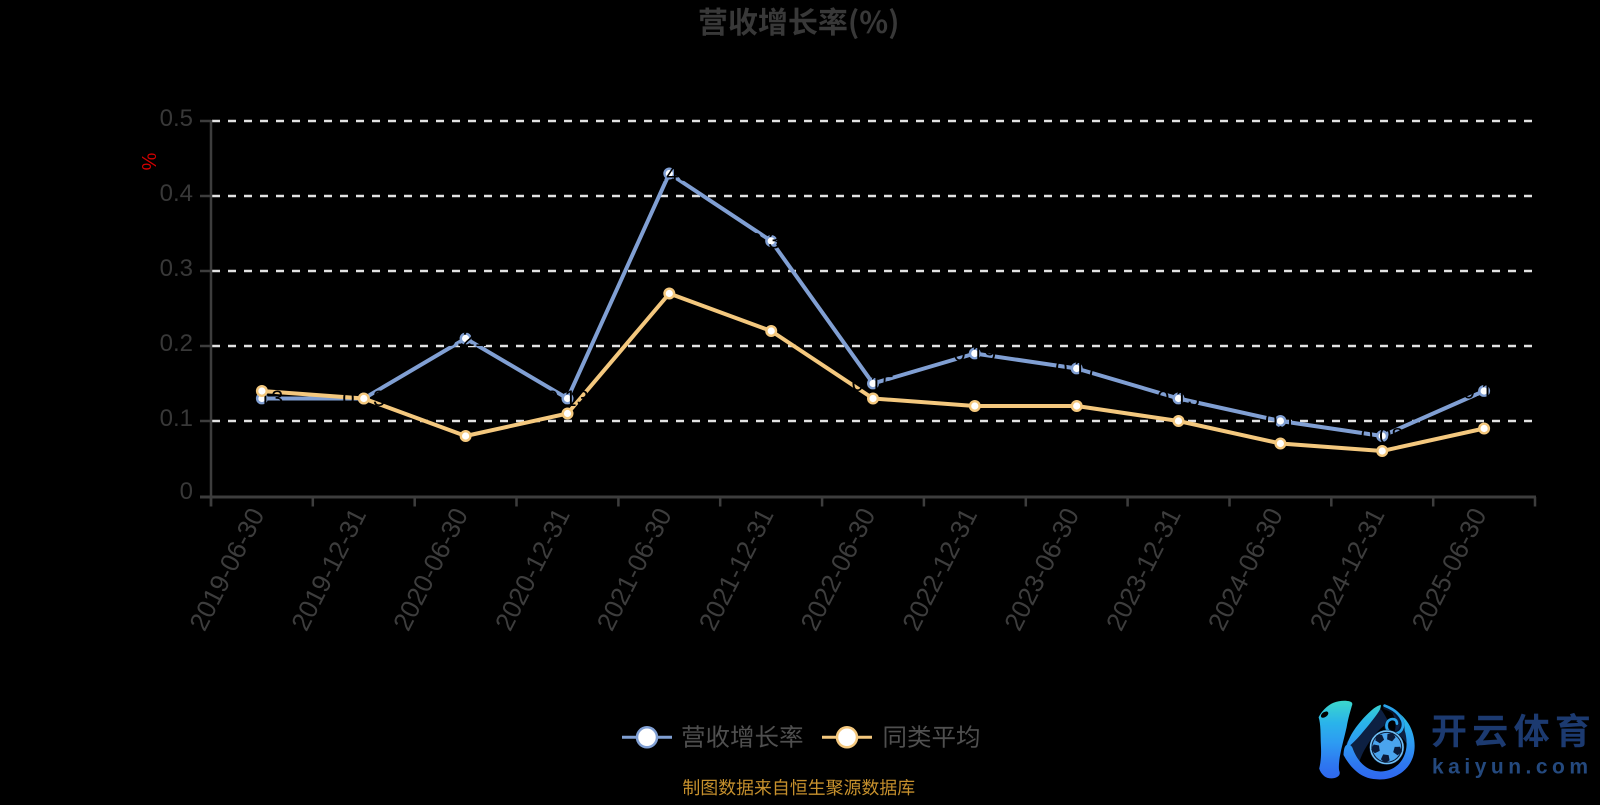  What do you see at coordinates (176, 268) in the screenshot?
I see `svg-text: 0.3` at bounding box center [176, 268].